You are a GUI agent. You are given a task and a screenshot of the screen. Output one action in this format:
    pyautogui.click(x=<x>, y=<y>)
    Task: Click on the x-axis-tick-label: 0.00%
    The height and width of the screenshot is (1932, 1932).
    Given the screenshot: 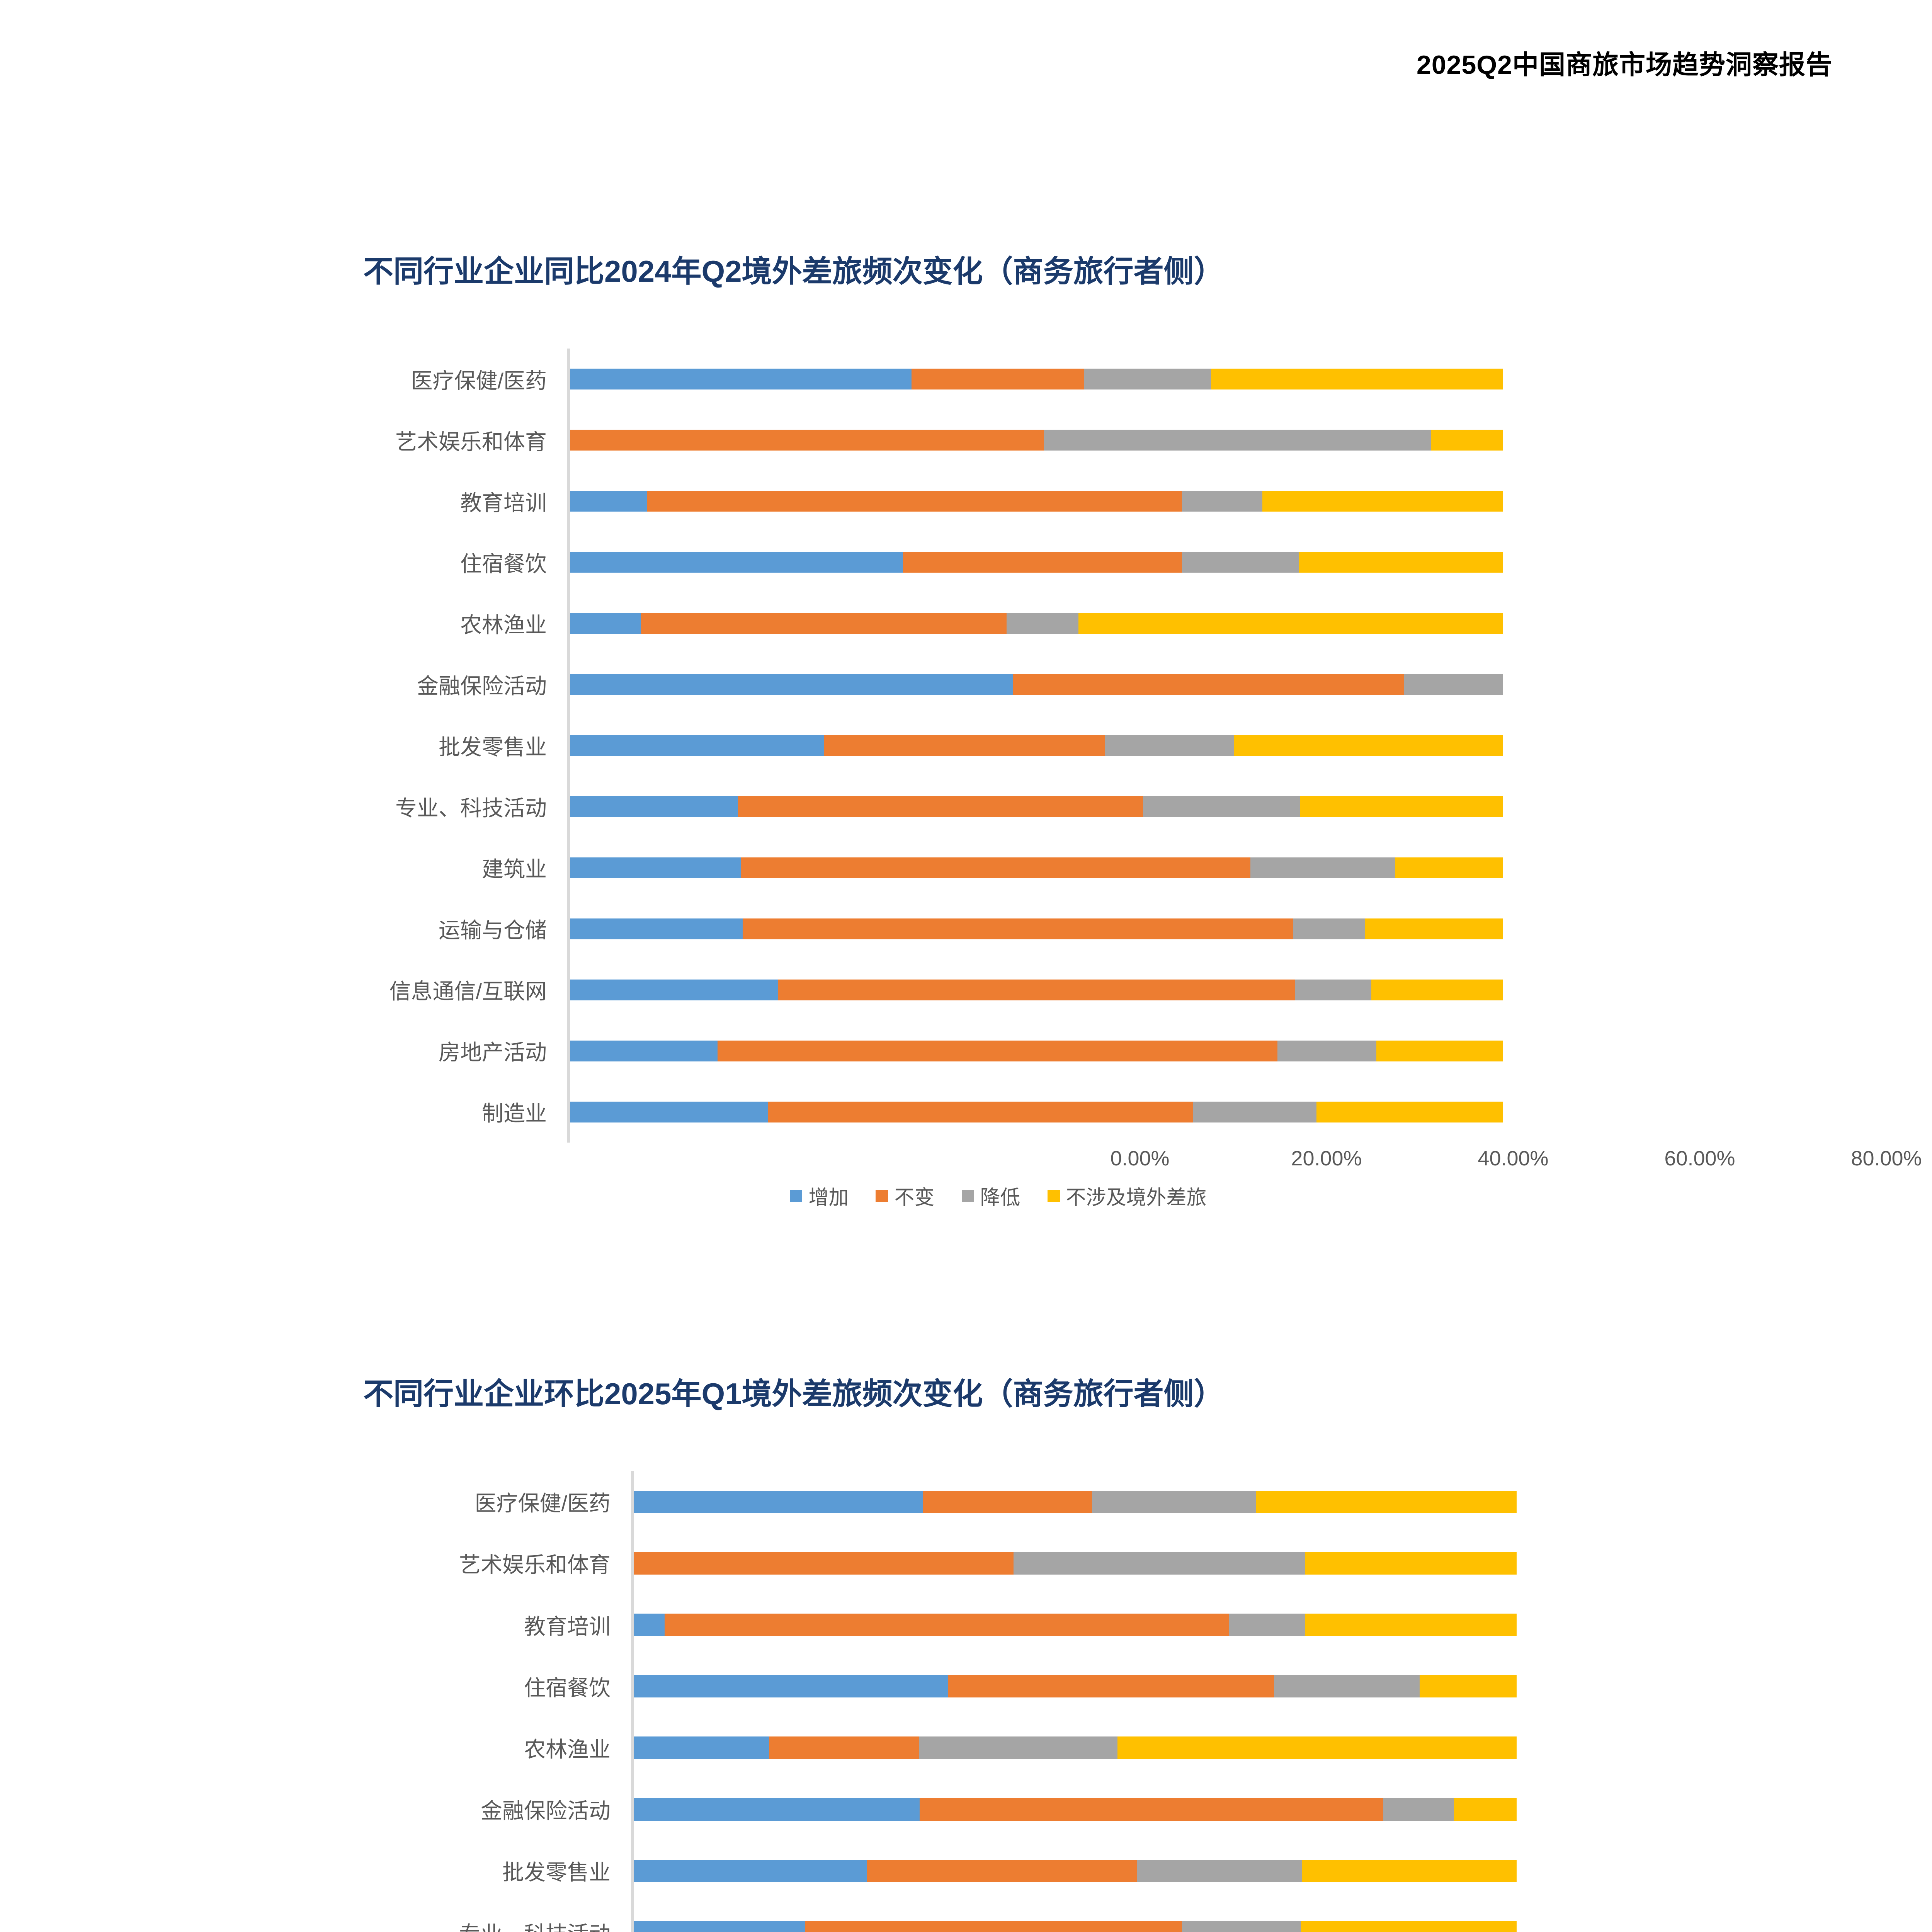 What is the action you would take?
    pyautogui.click(x=1140, y=1158)
    